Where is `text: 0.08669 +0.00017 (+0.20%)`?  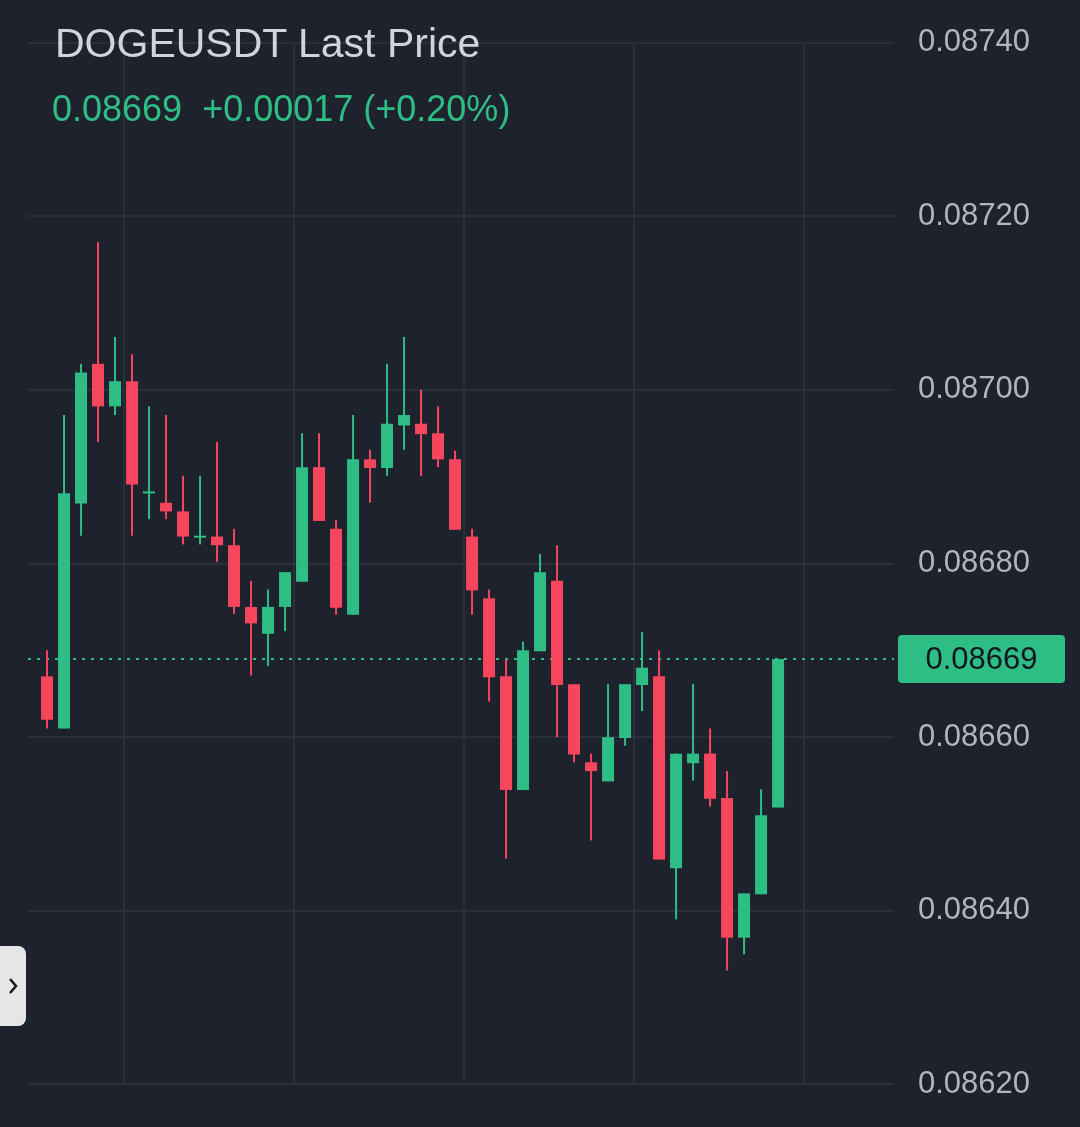
text: 0.08669 +0.00017 (+0.20%) is located at coordinates (281, 109).